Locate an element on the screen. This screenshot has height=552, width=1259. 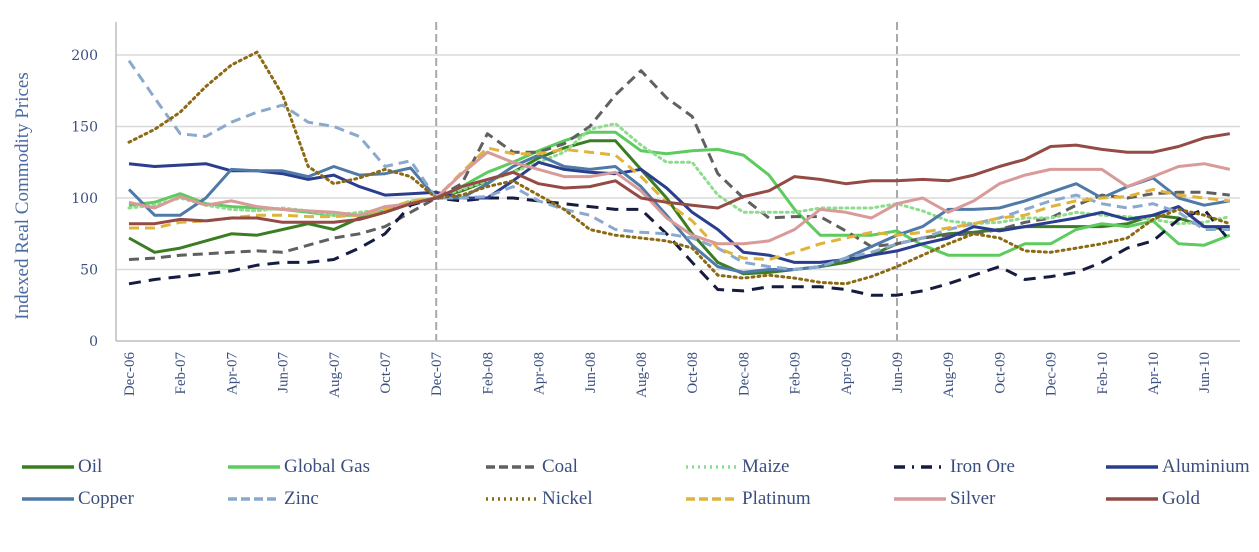
legend-label: Global Gas is located at coordinates (327, 466).